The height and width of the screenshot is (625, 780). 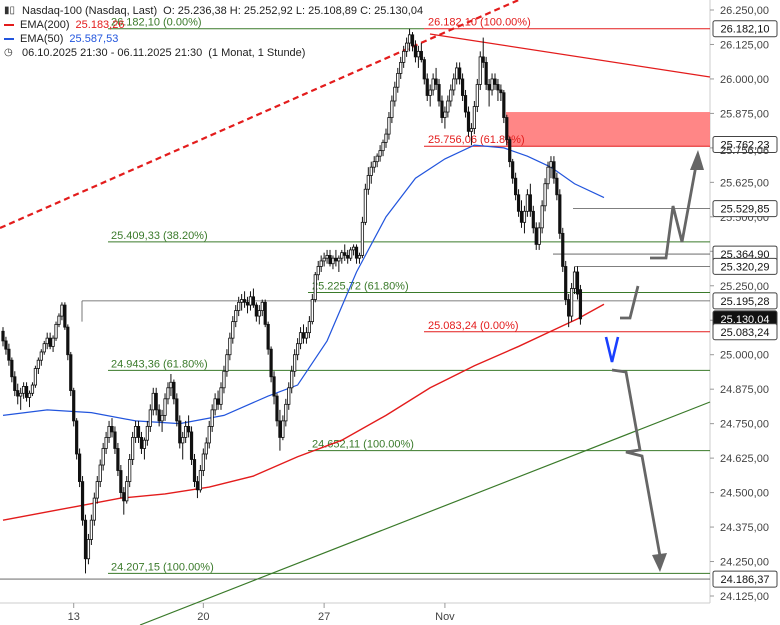 What do you see at coordinates (744, 563) in the screenshot?
I see `y-tick-label: 24.250,00` at bounding box center [744, 563].